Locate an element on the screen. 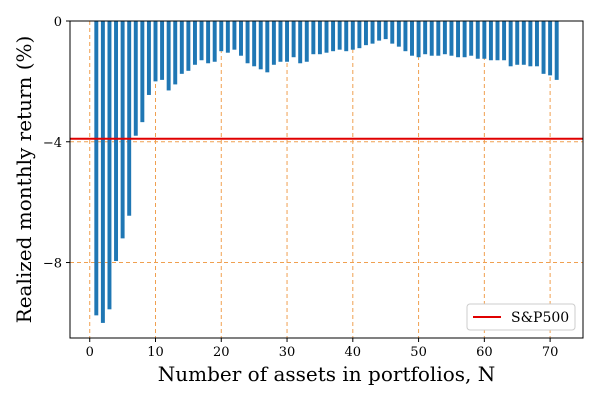  x-tick-label: 10 is located at coordinates (155, 352).